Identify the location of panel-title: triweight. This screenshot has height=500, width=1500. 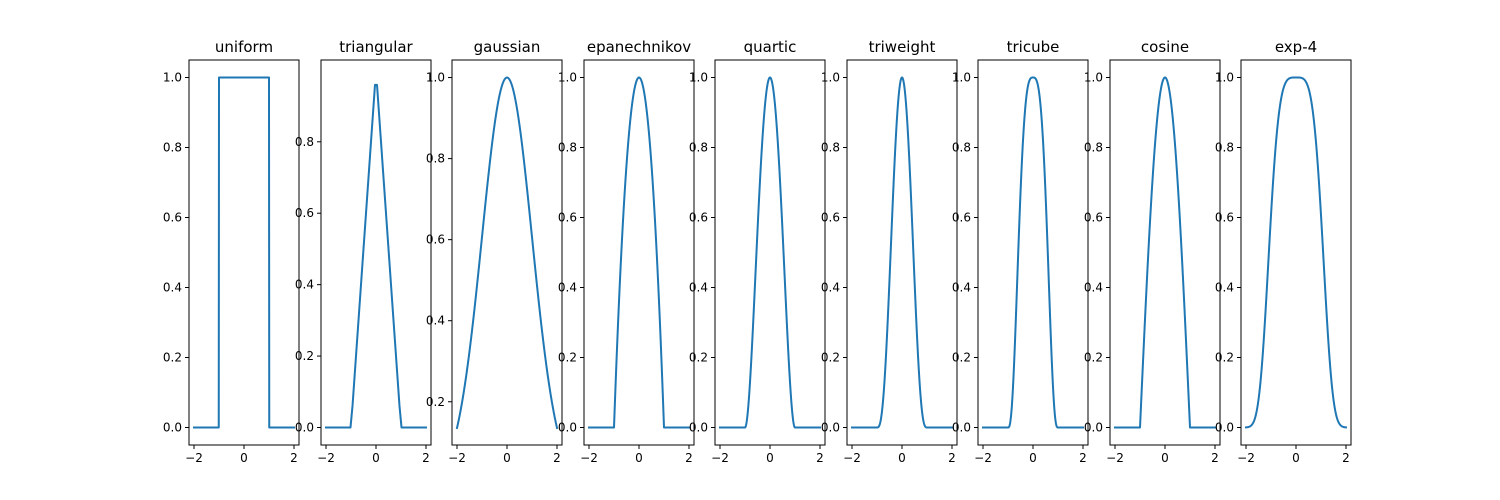
(902, 47).